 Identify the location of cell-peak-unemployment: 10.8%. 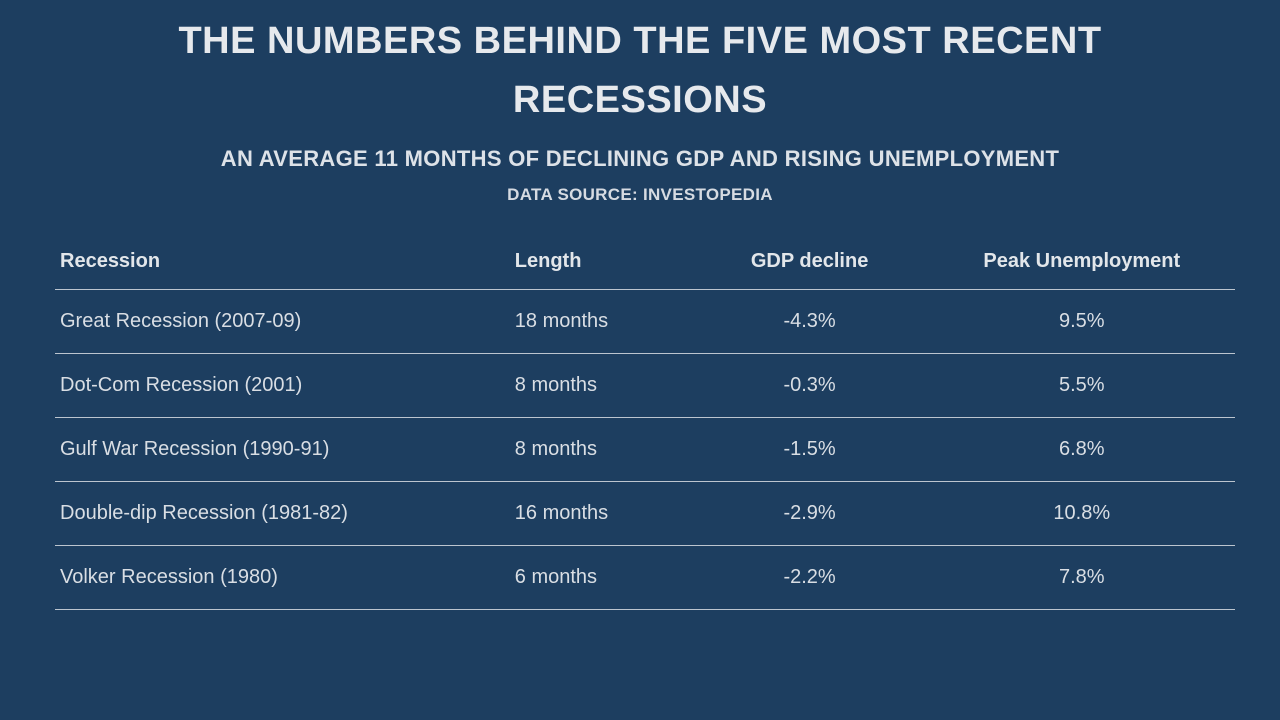
(1081, 513).